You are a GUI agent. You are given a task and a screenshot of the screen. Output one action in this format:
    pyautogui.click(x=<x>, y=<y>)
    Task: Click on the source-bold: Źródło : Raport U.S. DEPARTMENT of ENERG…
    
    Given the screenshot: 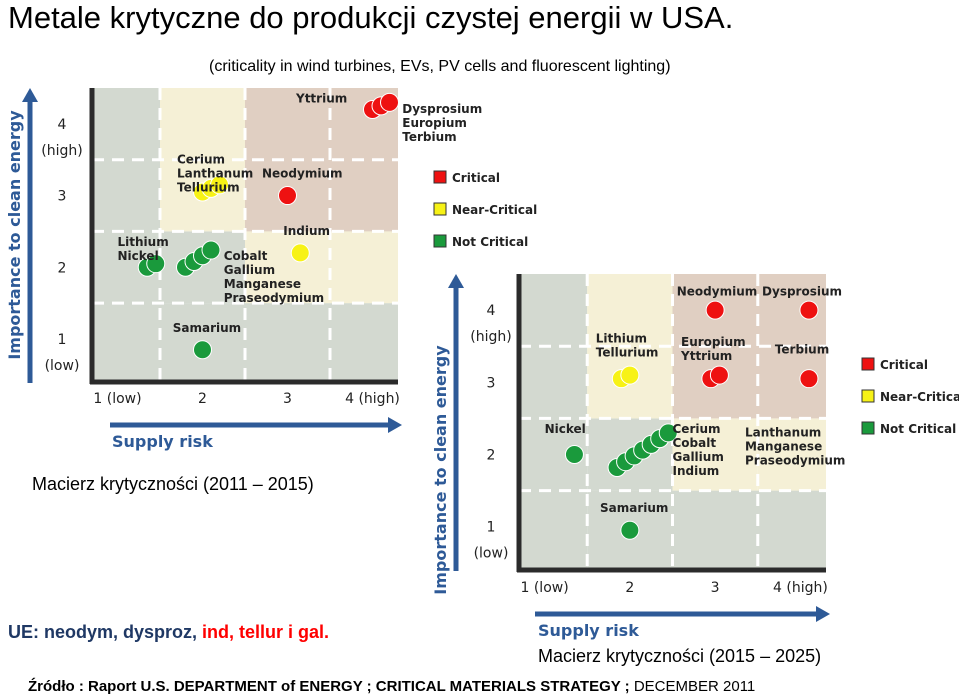 What is the action you would take?
    pyautogui.click(x=329, y=686)
    